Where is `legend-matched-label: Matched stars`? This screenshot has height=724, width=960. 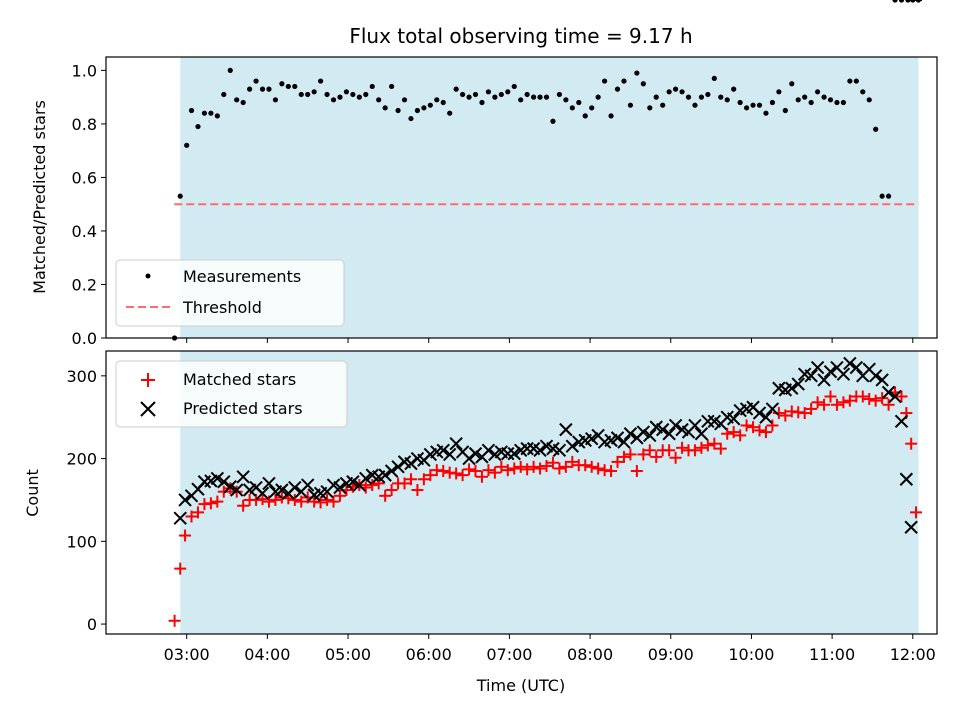 legend-matched-label: Matched stars is located at coordinates (239, 379).